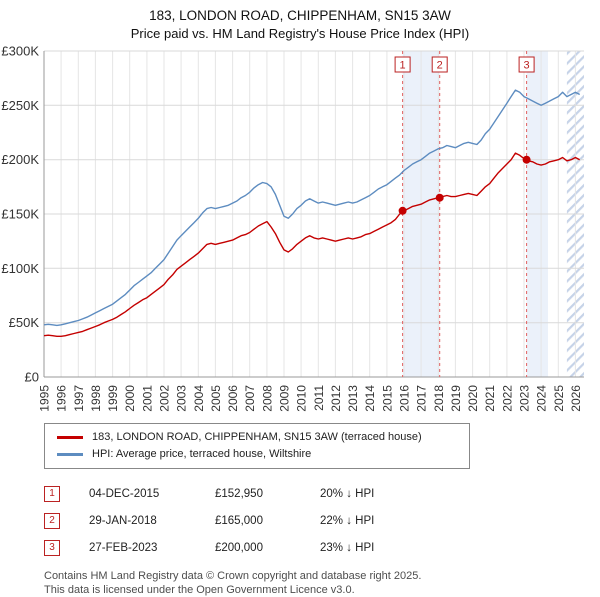  I want to click on x-tick-label: 2023, so click(525, 397).